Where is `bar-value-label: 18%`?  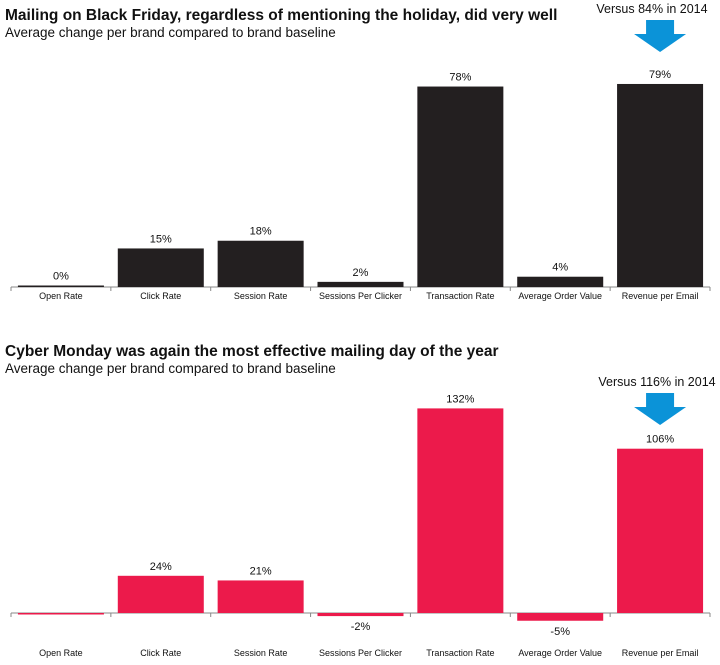 bar-value-label: 18% is located at coordinates (261, 232).